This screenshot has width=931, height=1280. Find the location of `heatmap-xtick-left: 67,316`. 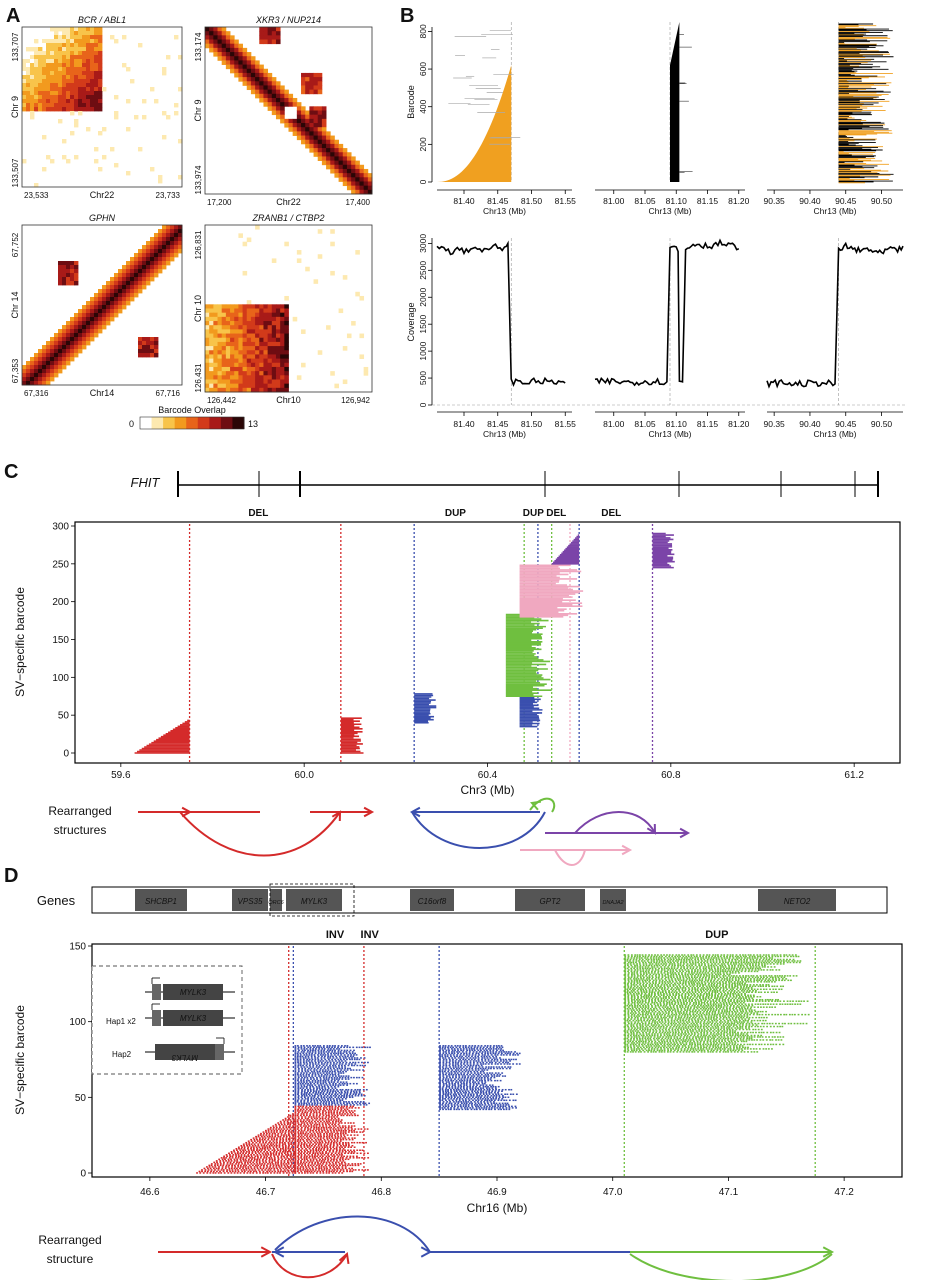

heatmap-xtick-left: 67,316 is located at coordinates (36, 393).